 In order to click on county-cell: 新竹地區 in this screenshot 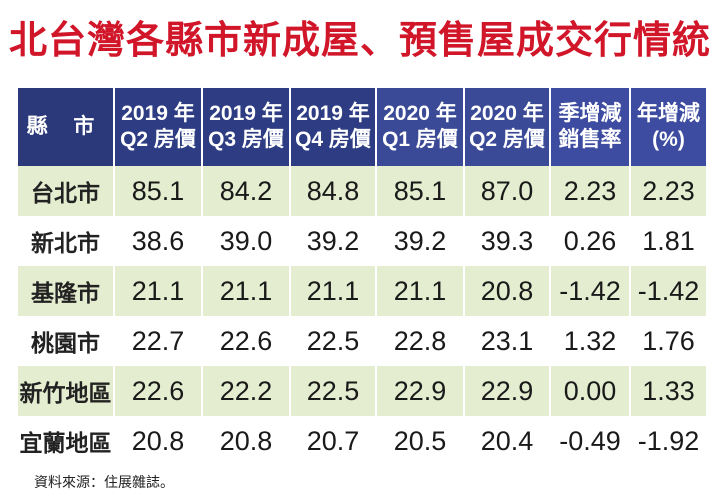, I will do `click(66, 391)`.